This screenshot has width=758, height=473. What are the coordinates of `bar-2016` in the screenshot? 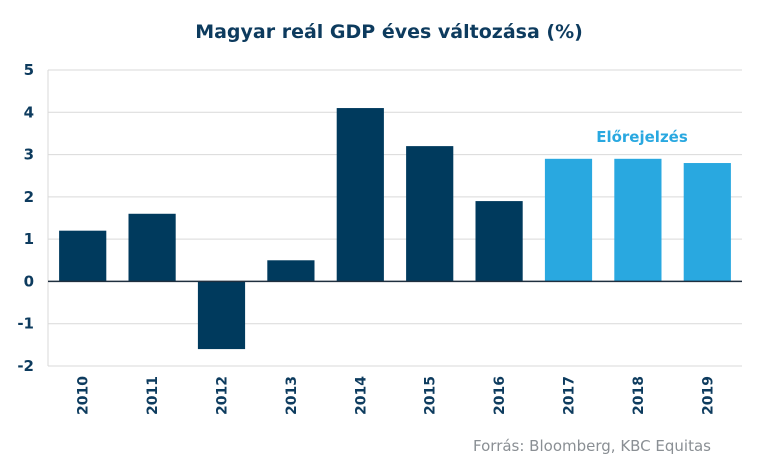 It's located at (499, 241).